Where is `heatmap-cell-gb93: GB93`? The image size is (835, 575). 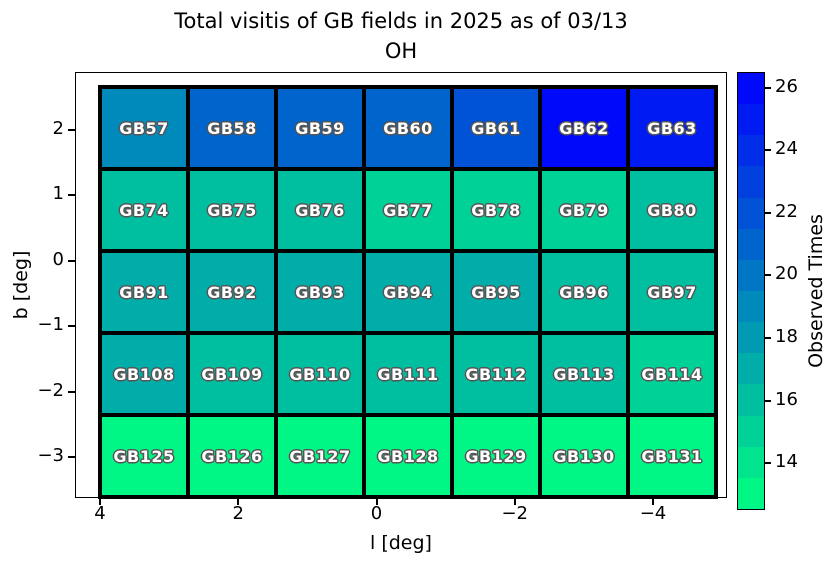 heatmap-cell-gb93: GB93 is located at coordinates (320, 292).